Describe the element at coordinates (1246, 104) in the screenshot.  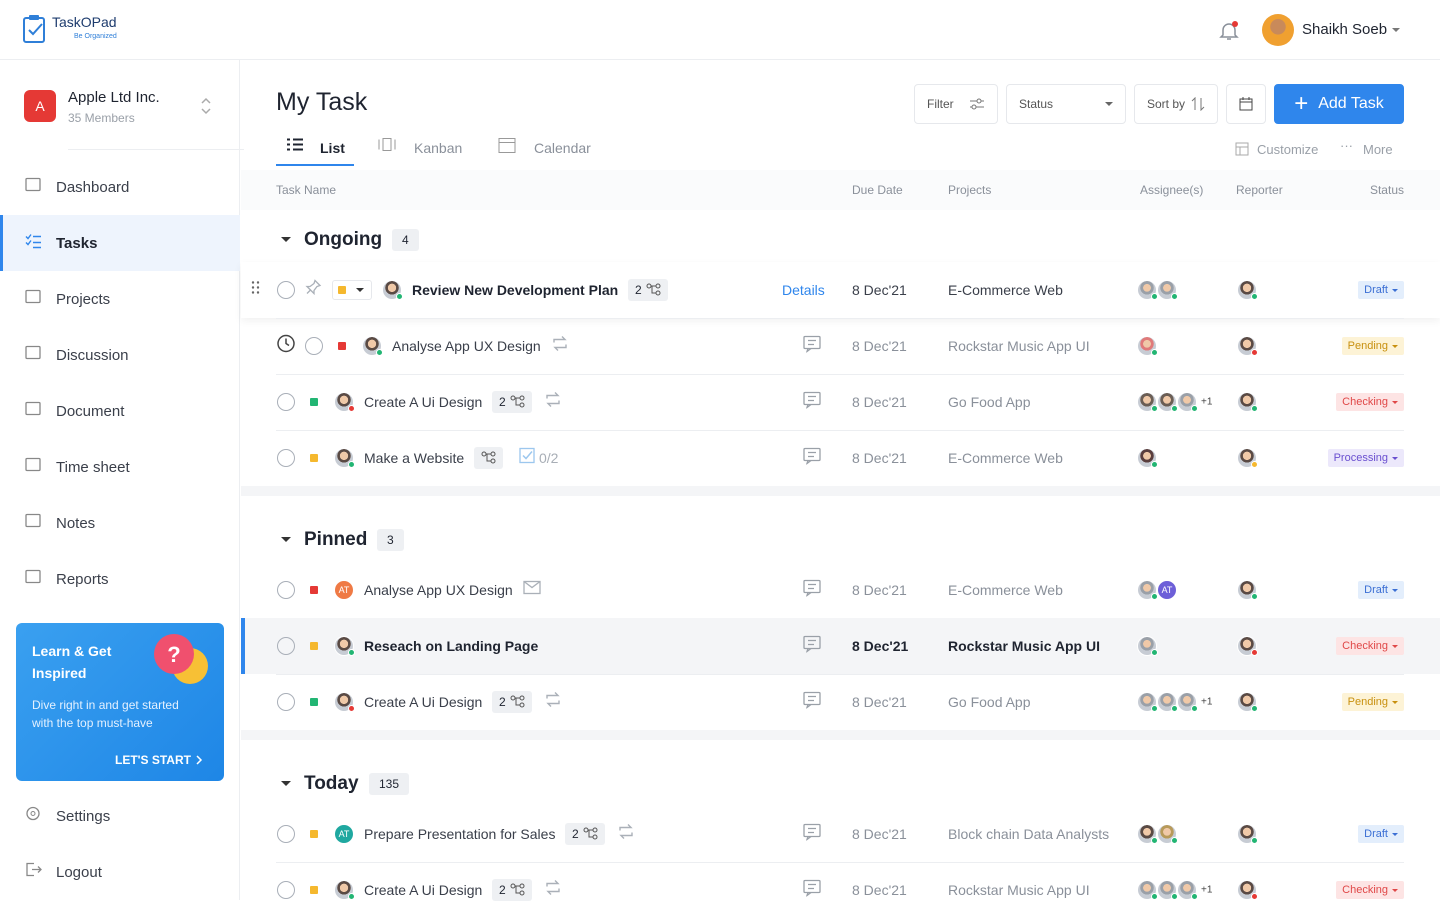
I see `calendar-button` at that location.